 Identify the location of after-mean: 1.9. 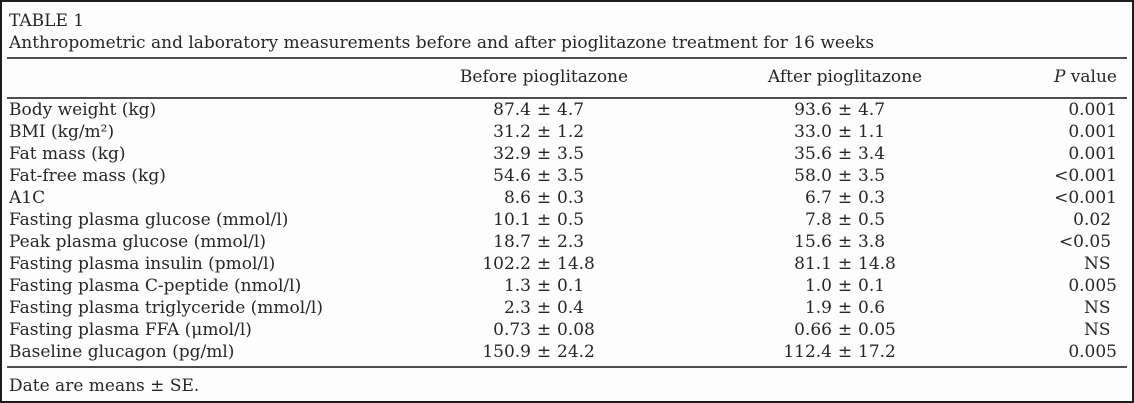
(818, 308).